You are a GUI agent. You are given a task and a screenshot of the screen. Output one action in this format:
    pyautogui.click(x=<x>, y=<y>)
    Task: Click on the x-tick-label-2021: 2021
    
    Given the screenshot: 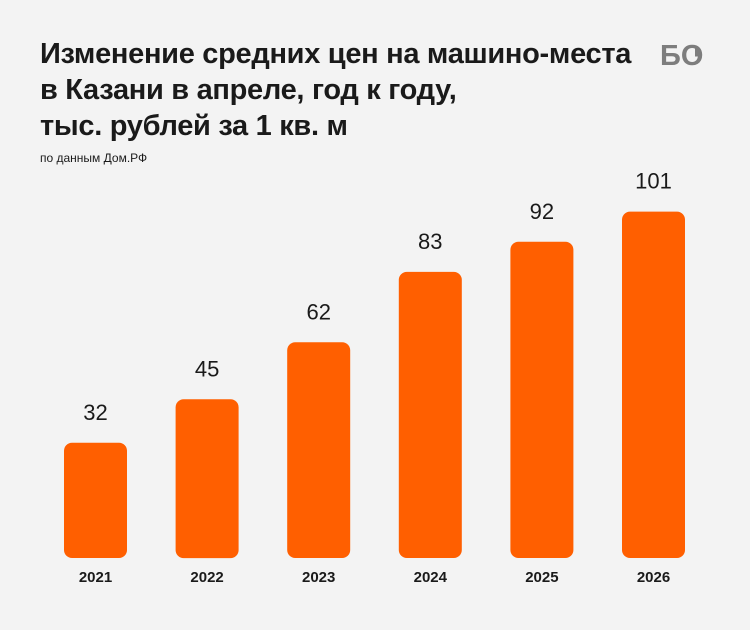 What is the action you would take?
    pyautogui.click(x=95, y=577)
    